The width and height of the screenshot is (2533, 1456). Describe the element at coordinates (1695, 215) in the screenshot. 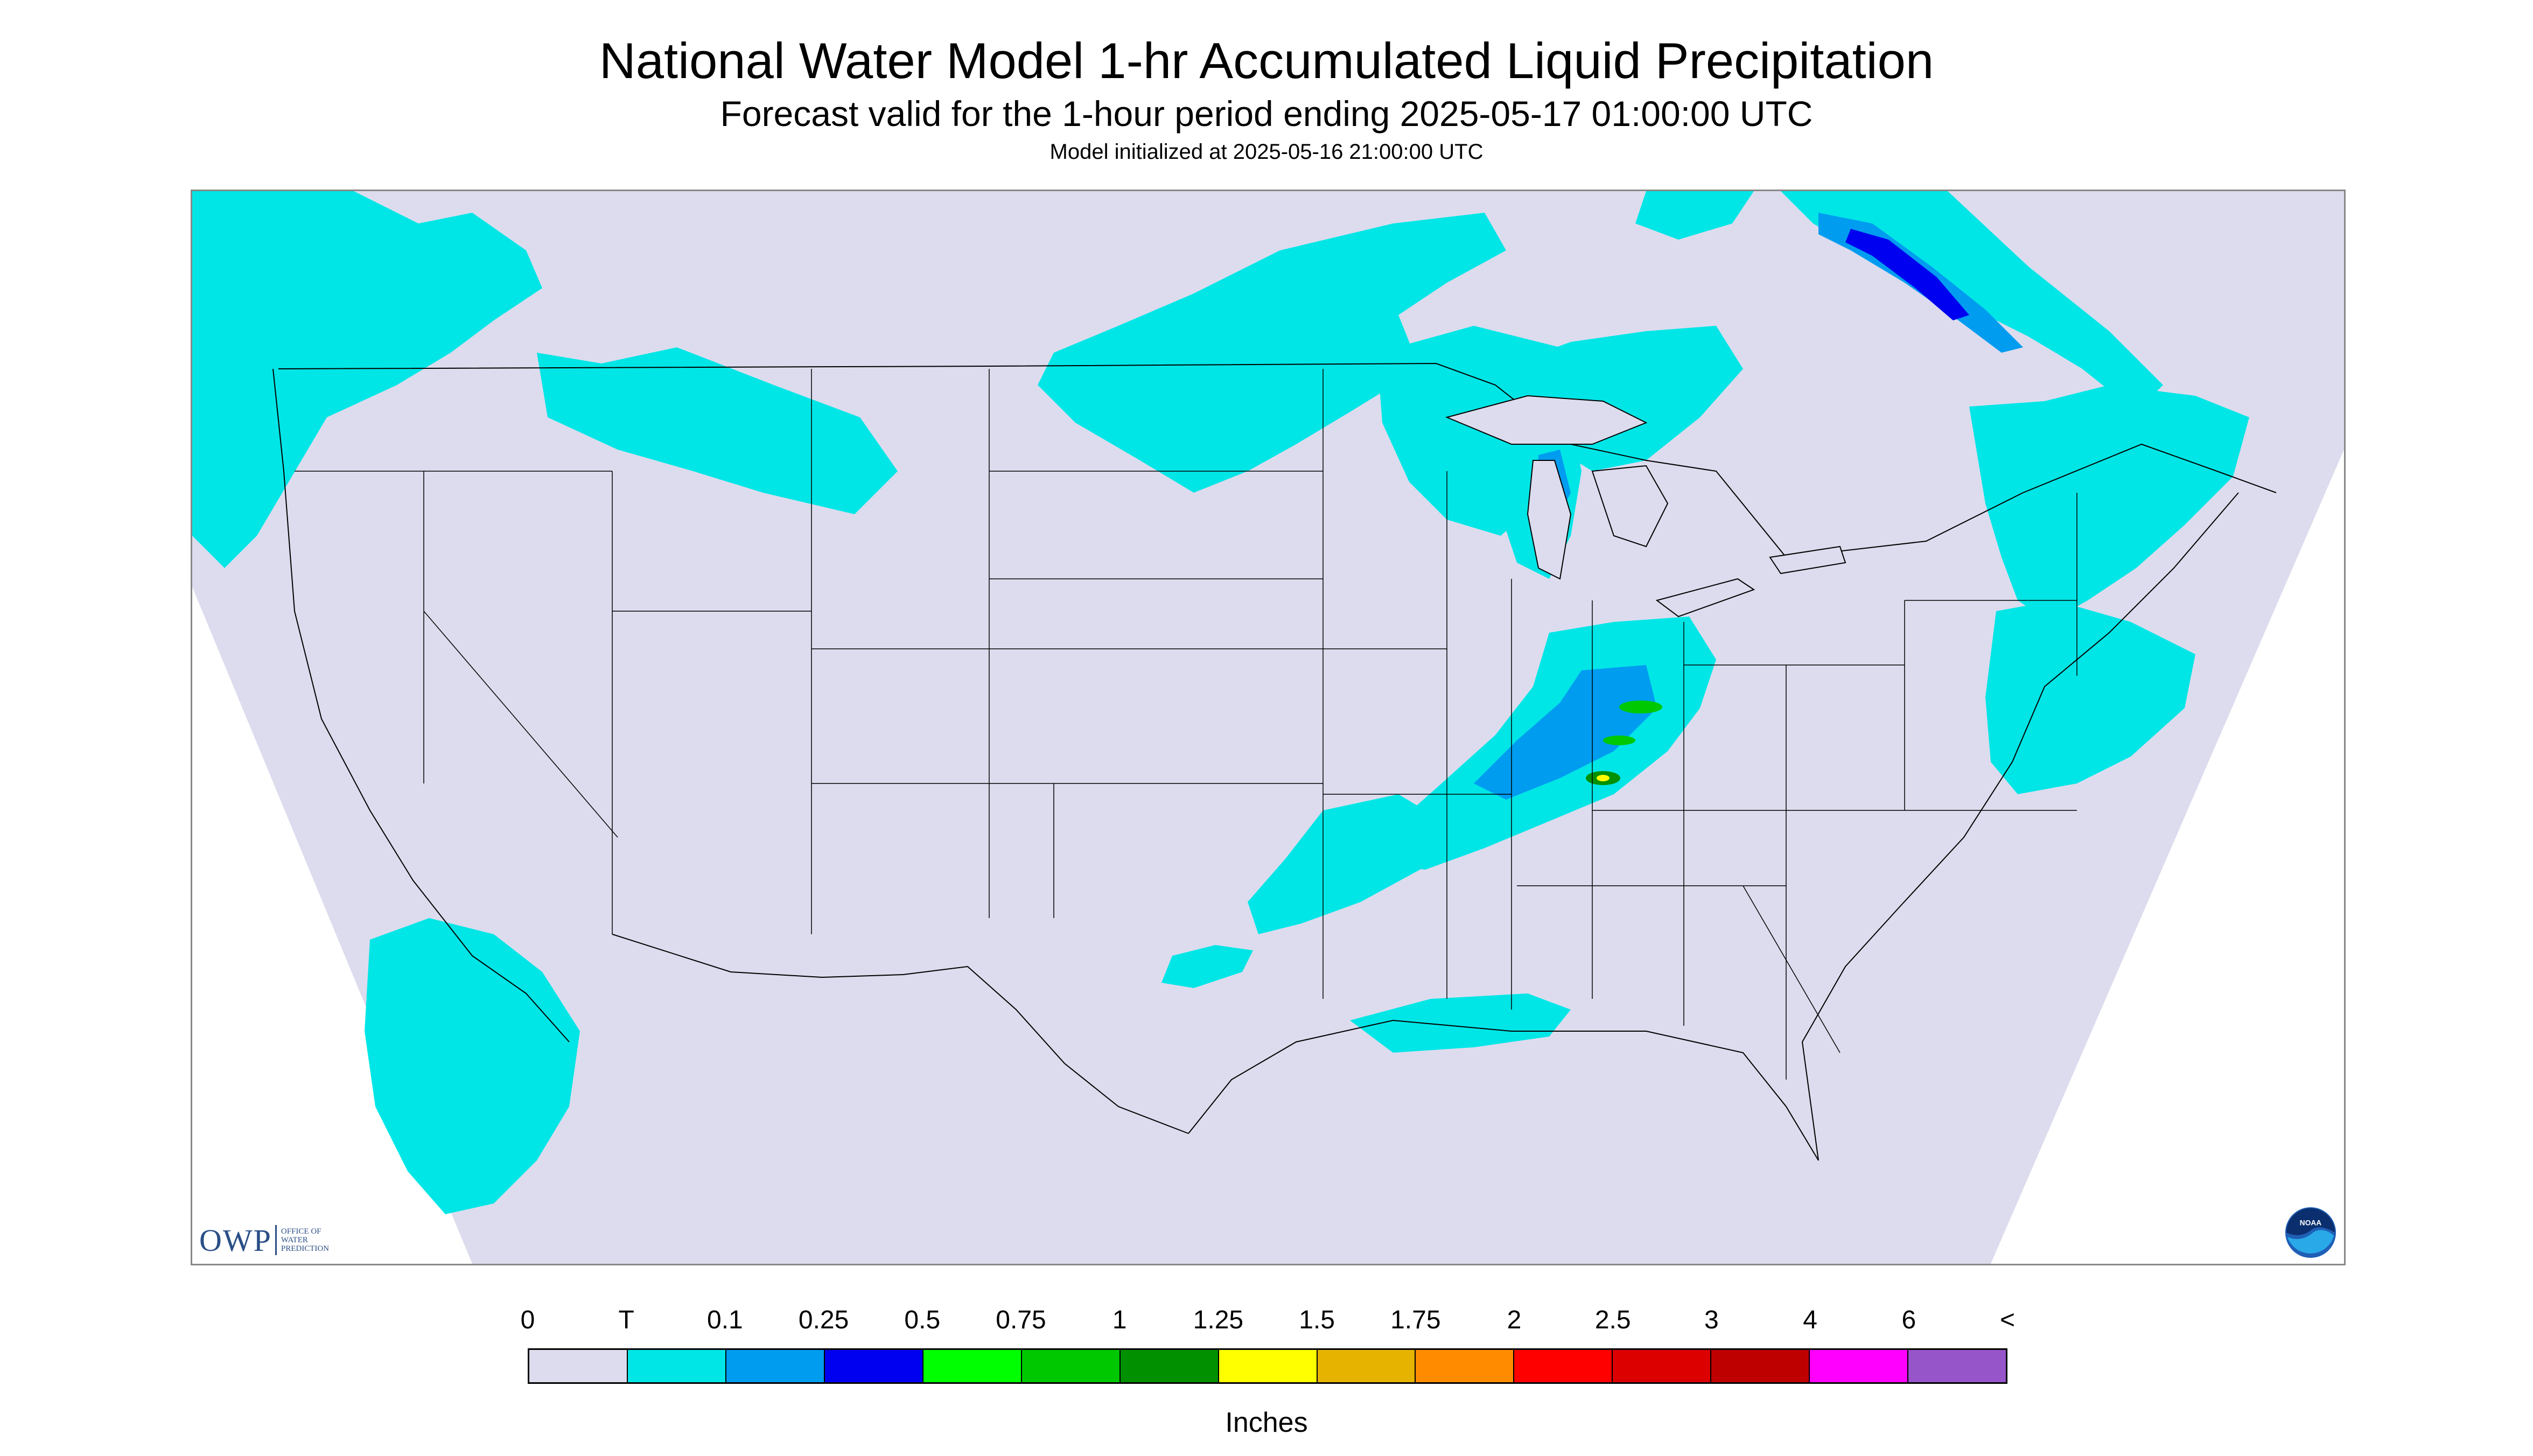

I see `precip-area-ontario-north` at that location.